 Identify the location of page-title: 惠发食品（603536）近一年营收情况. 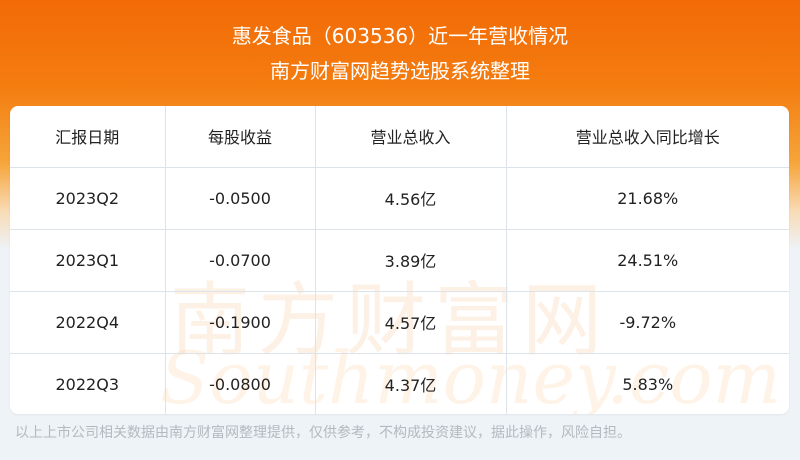
(400, 36).